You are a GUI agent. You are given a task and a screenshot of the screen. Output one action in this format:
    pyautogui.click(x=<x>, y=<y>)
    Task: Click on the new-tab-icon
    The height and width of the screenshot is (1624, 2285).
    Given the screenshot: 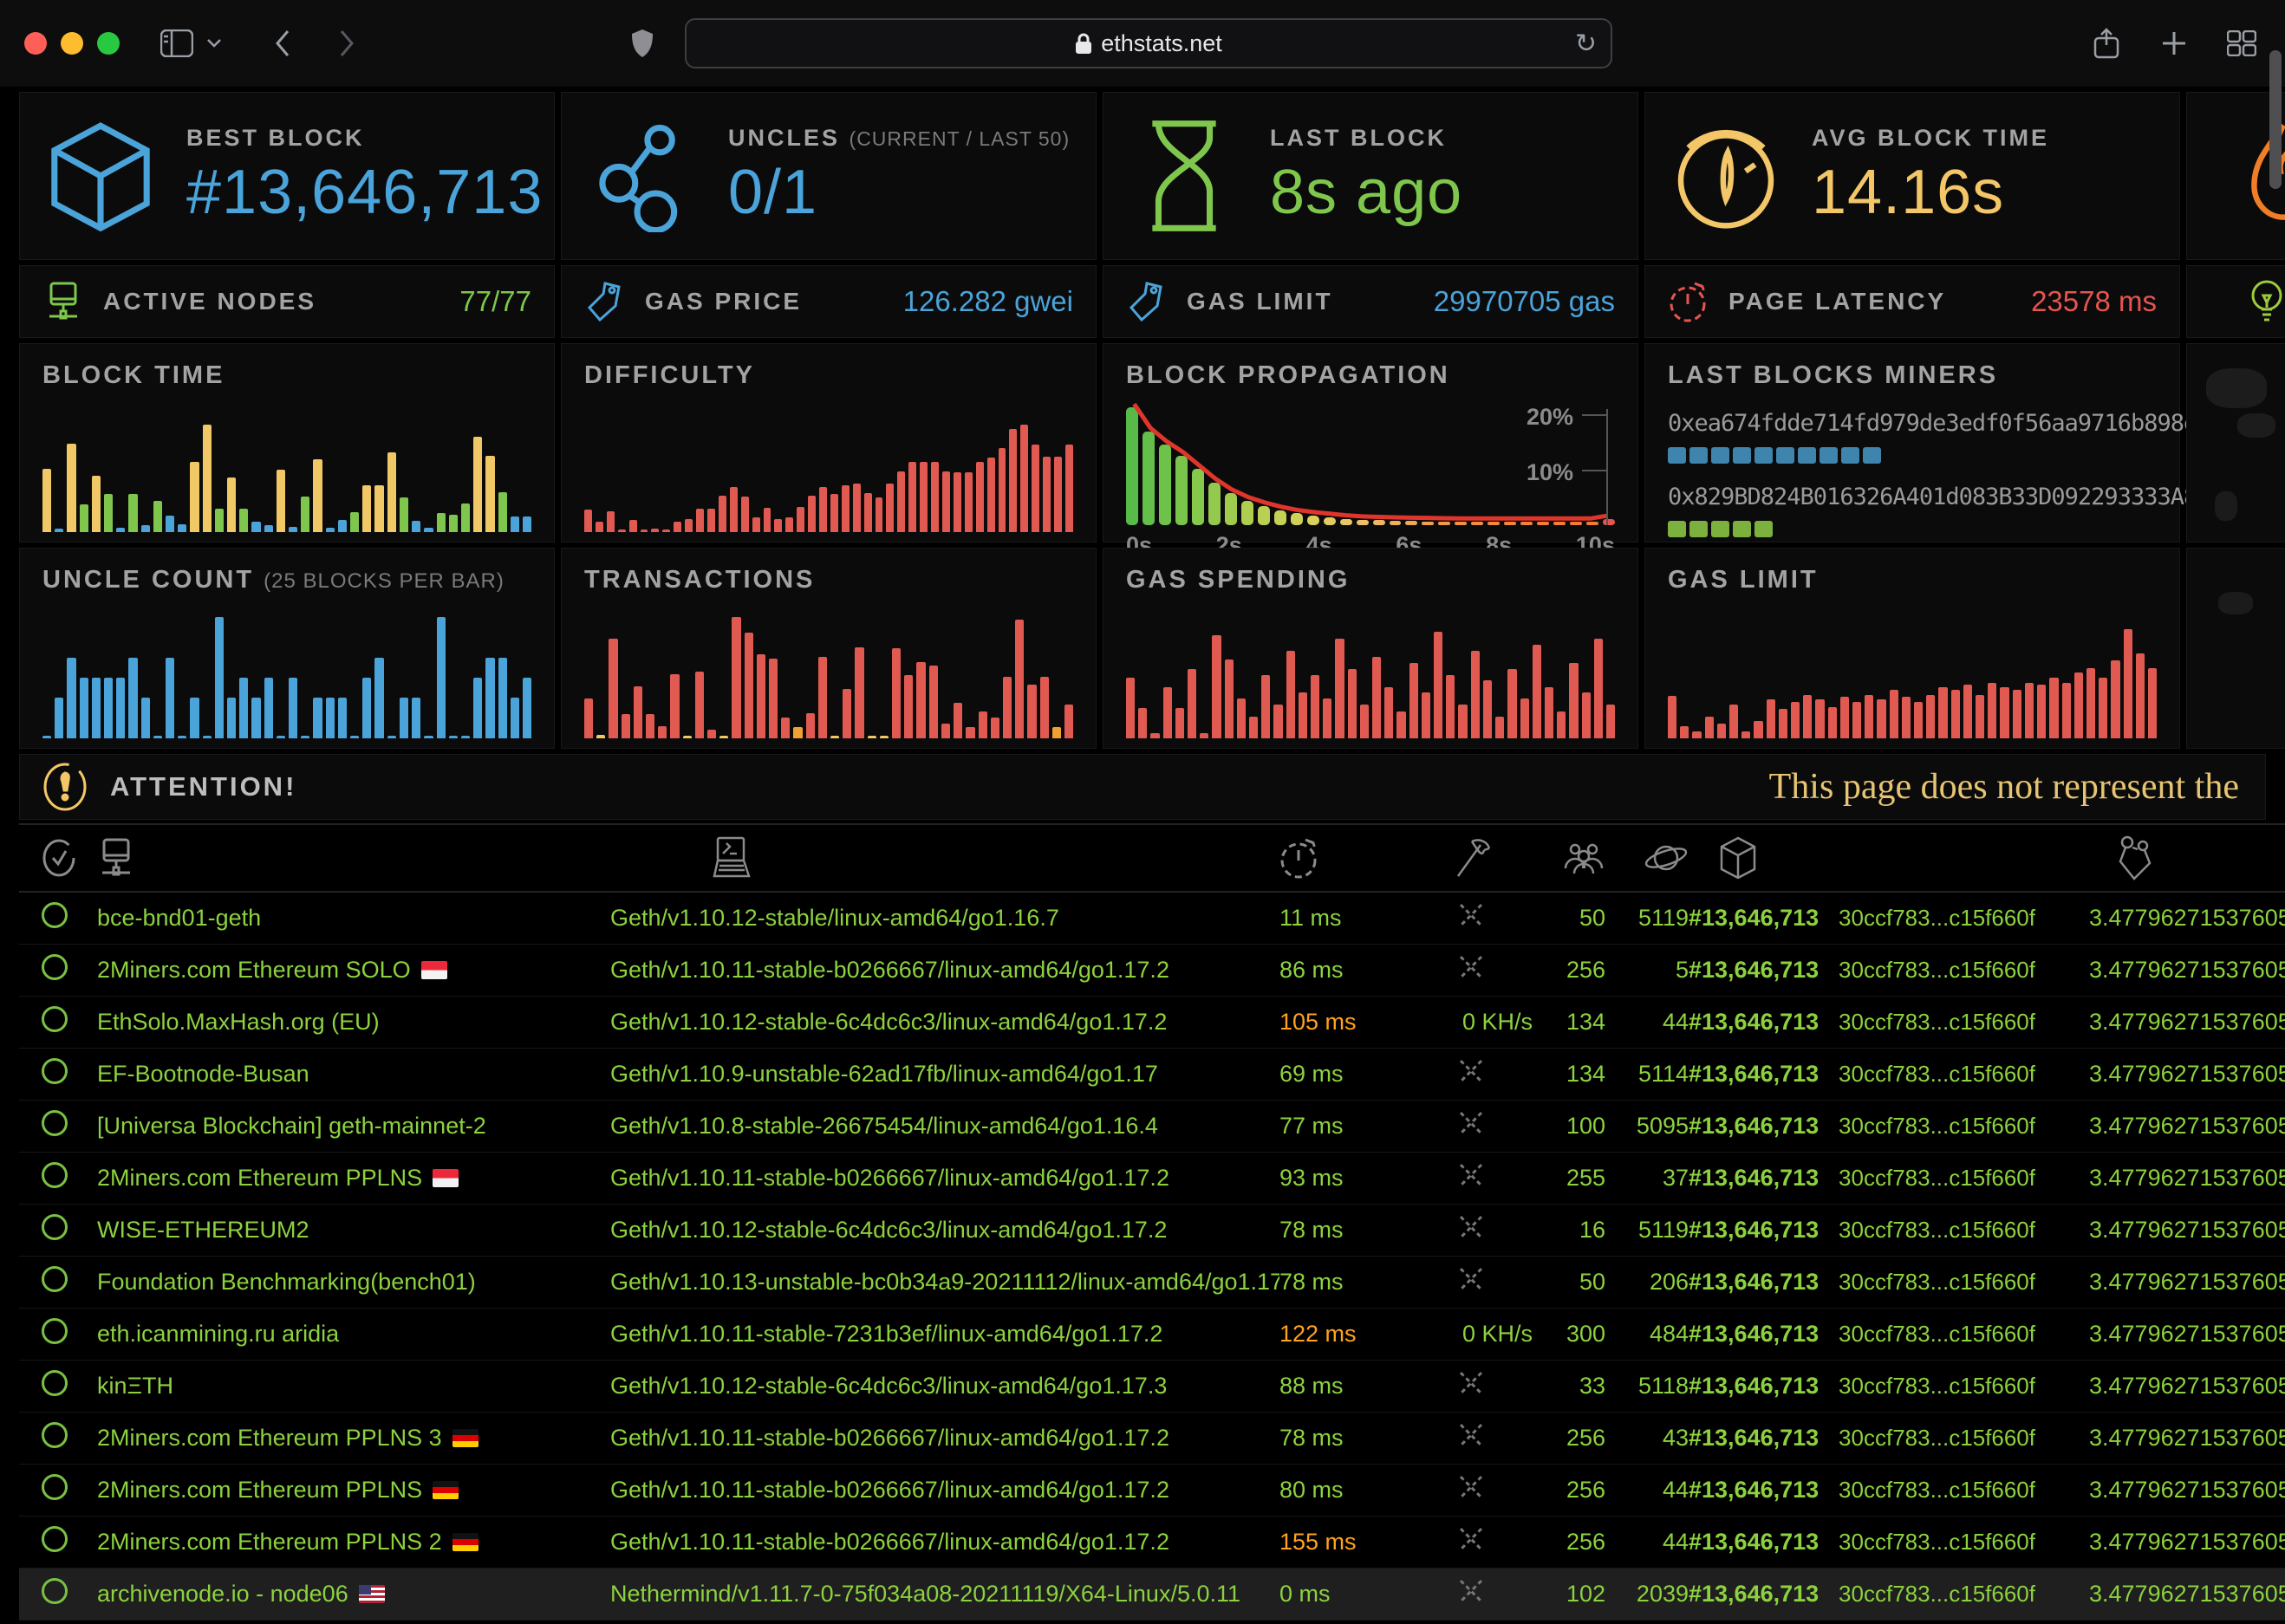 What is the action you would take?
    pyautogui.click(x=2174, y=43)
    